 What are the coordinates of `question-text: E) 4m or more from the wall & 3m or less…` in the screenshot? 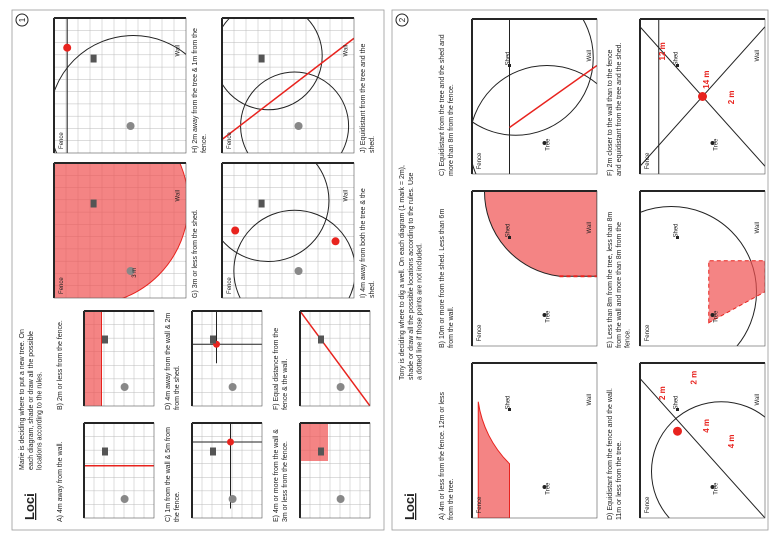 It's located at (281, 474).